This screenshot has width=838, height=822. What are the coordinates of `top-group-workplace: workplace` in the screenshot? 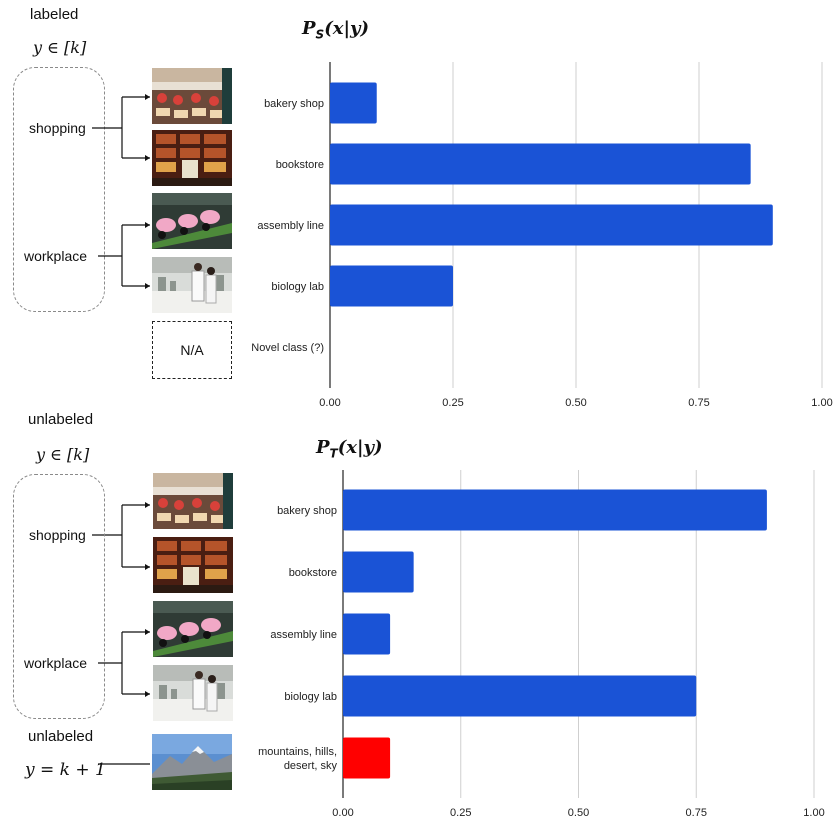 It's located at (56, 256).